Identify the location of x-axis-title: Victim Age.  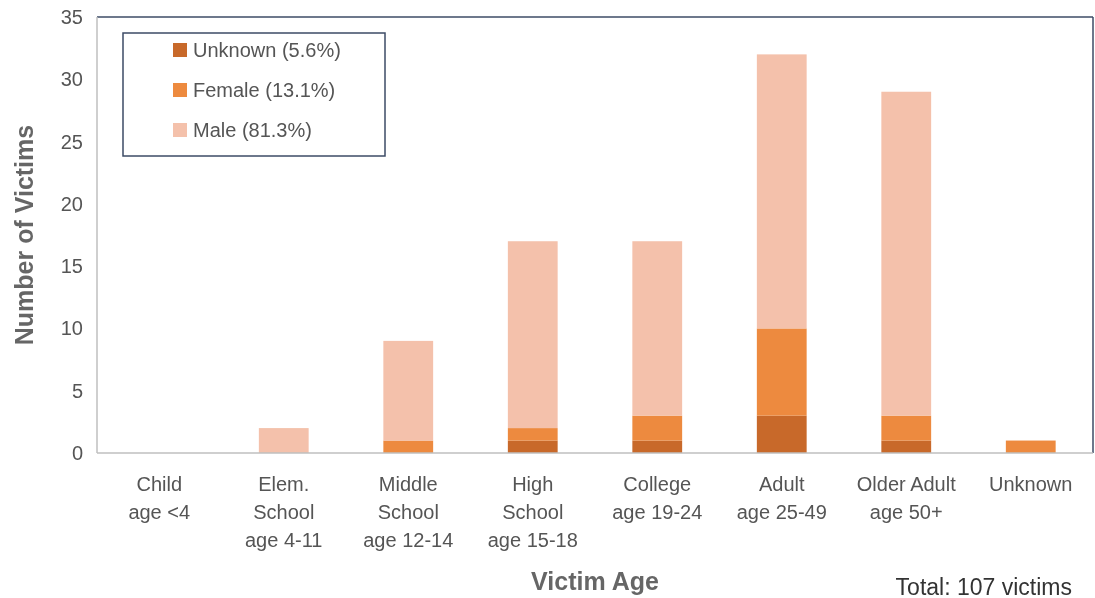
(595, 581).